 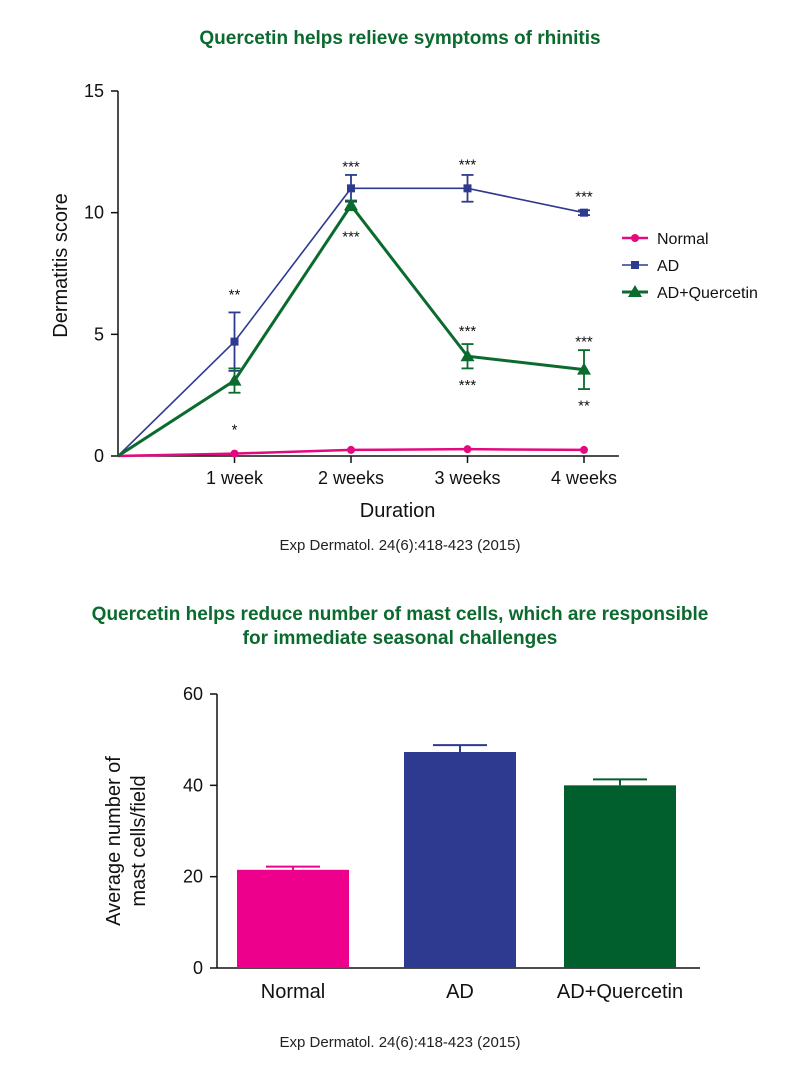 What do you see at coordinates (620, 876) in the screenshot?
I see `bar-ad-quercetin` at bounding box center [620, 876].